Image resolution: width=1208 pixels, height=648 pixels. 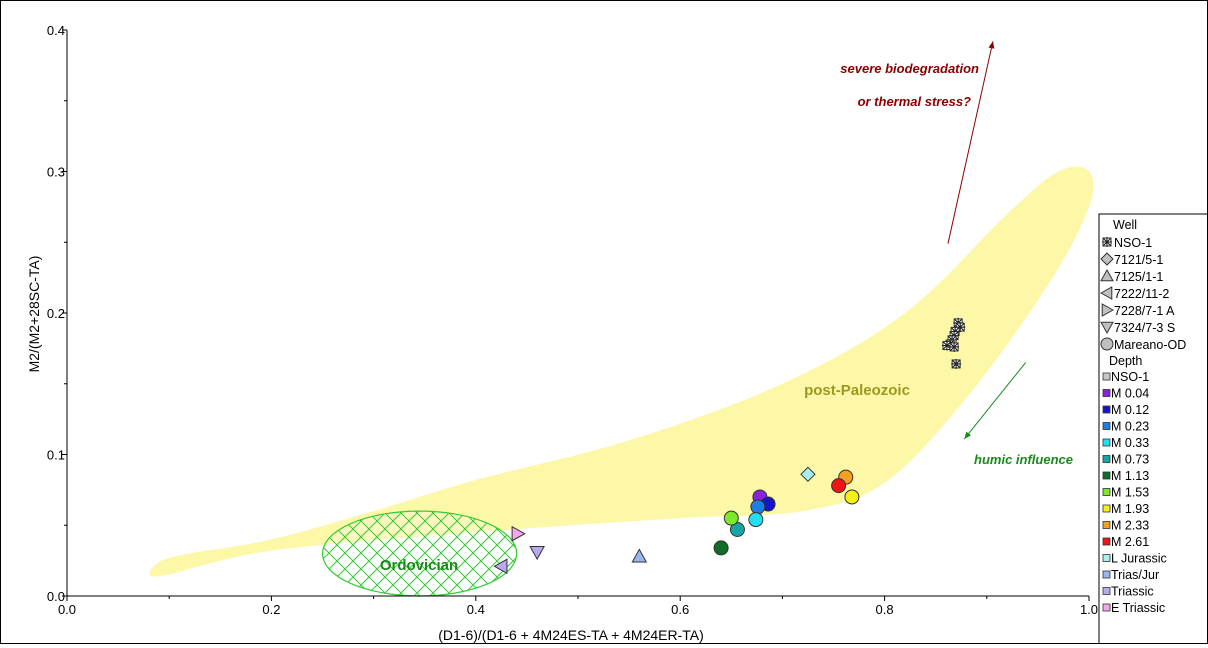 I want to click on legend-item-depth: L Jurassic, so click(x=1134, y=559).